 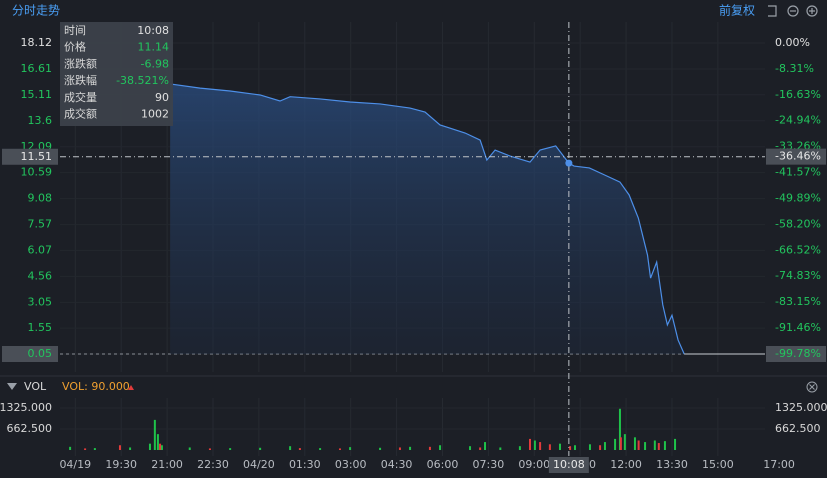 What do you see at coordinates (772, 11) in the screenshot?
I see `reset-icon` at bounding box center [772, 11].